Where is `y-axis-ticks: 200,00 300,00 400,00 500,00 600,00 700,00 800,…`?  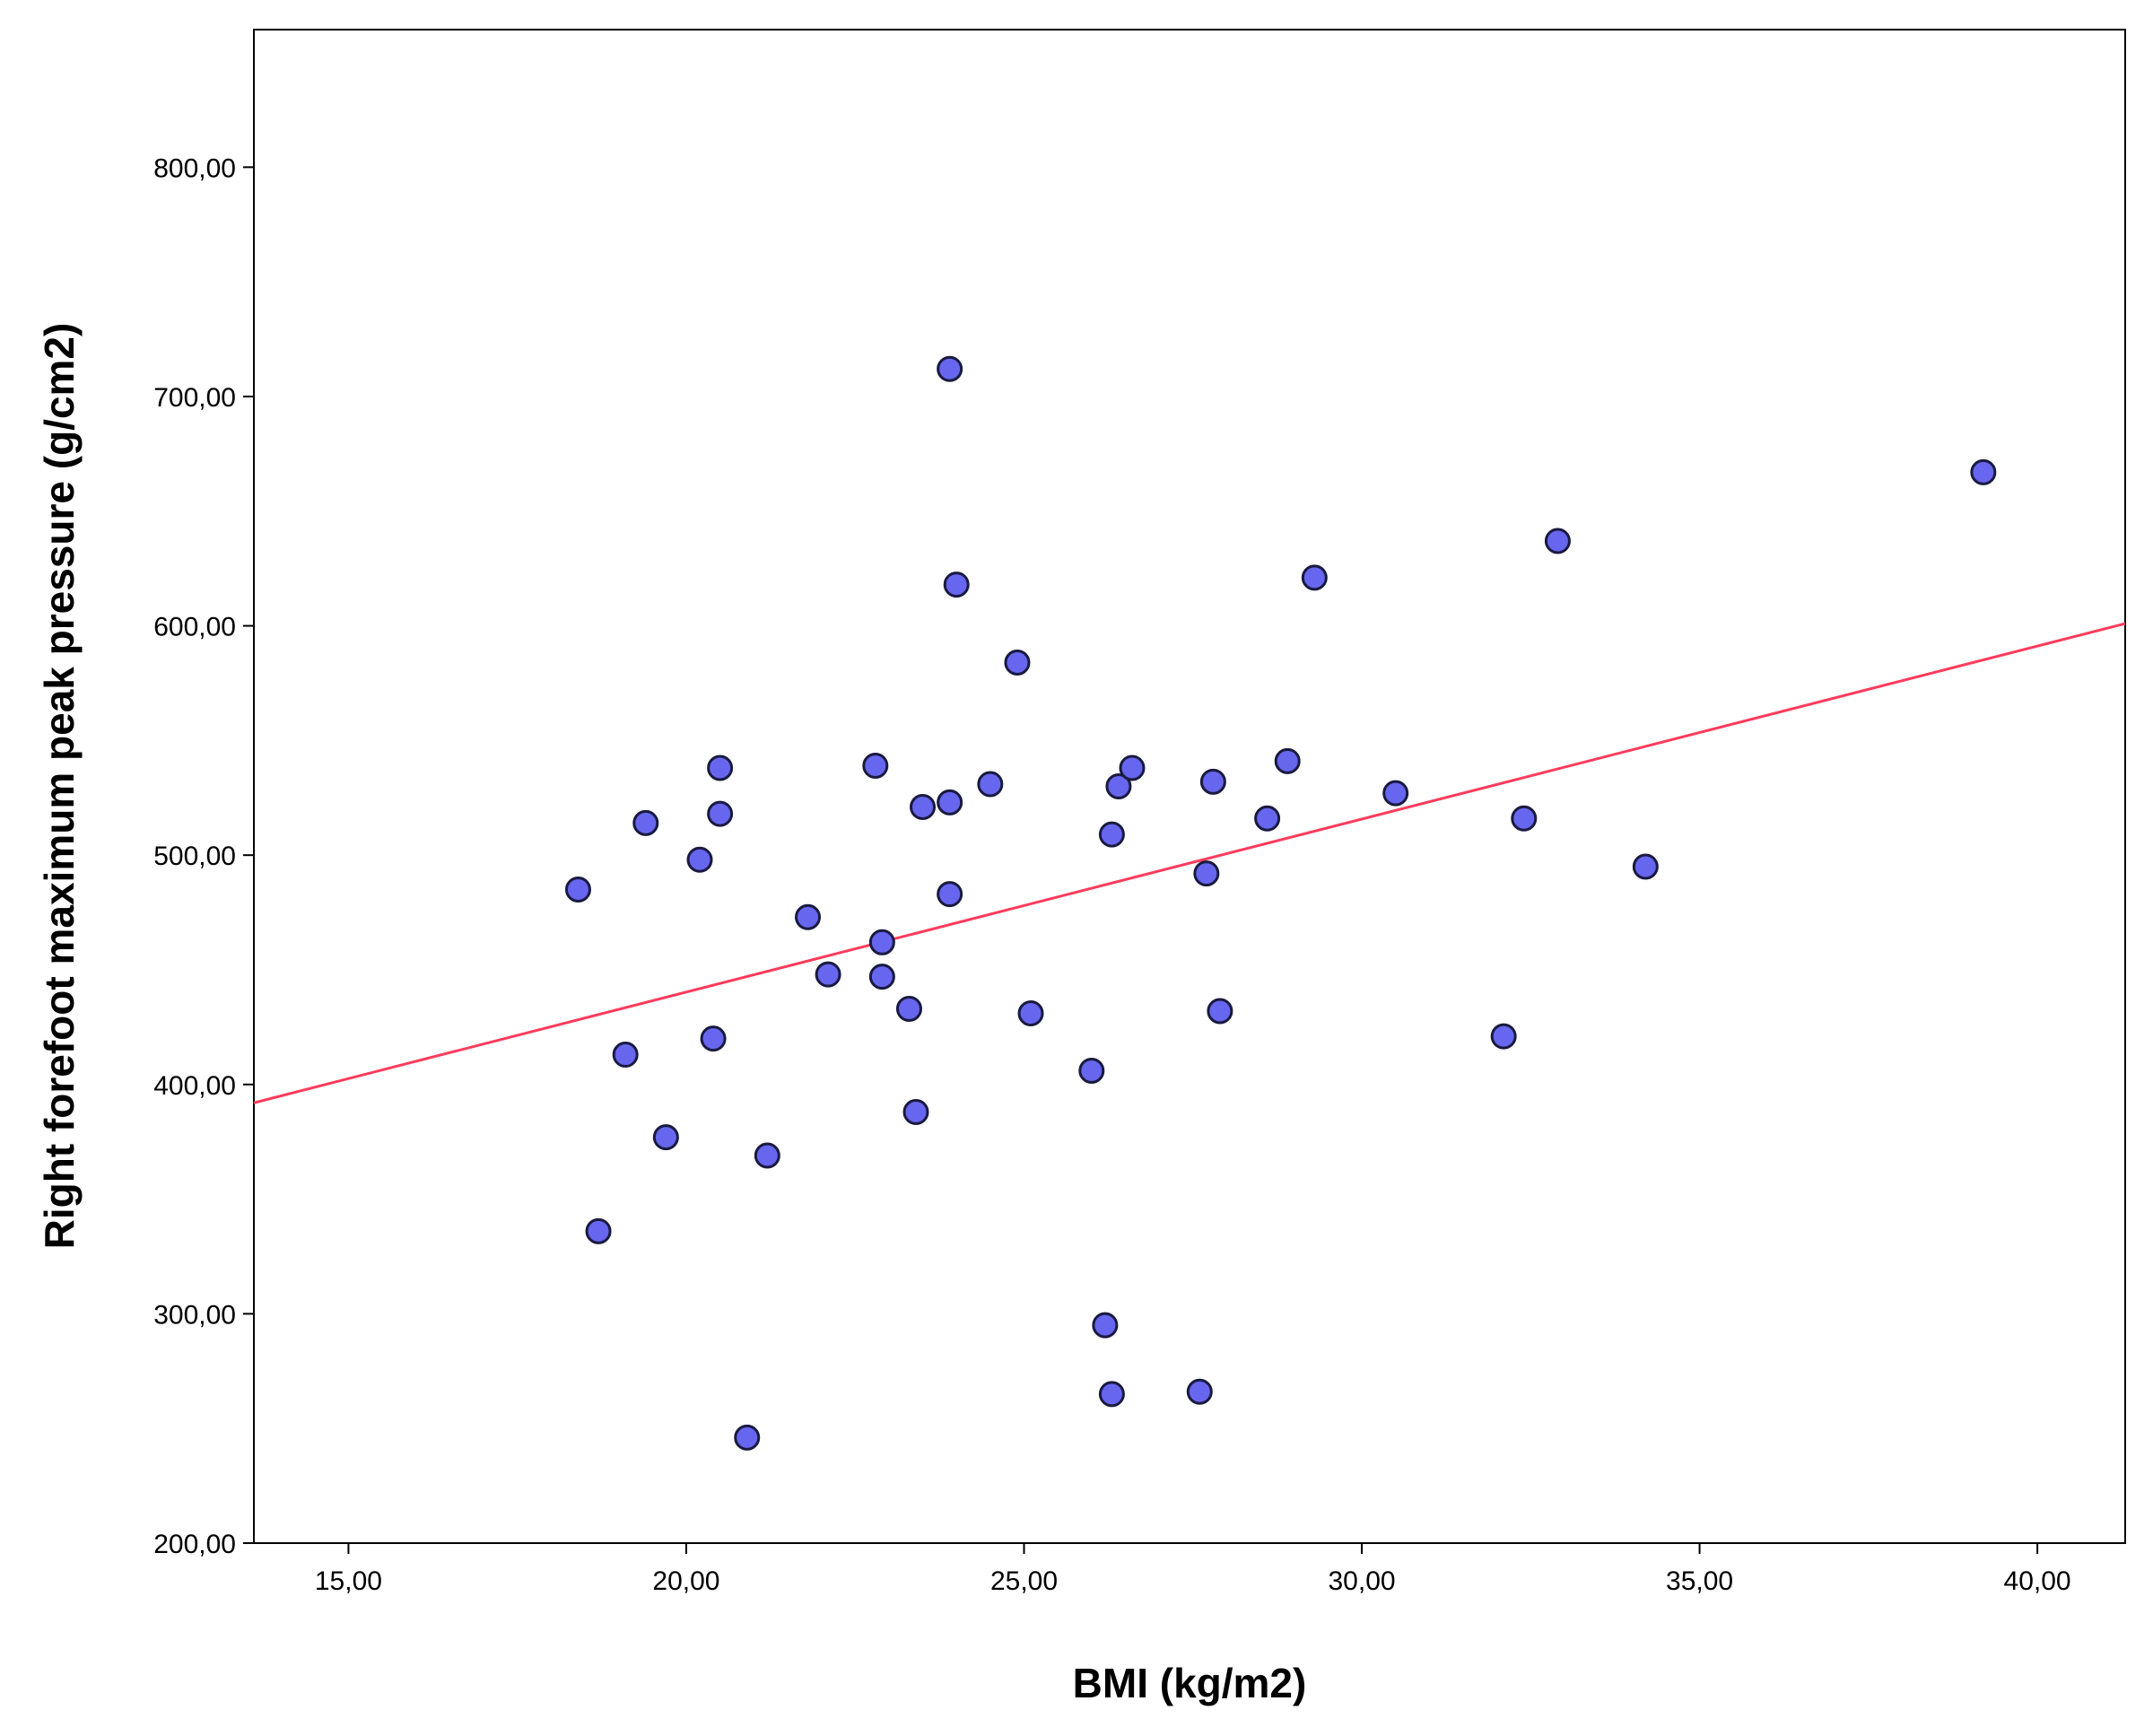
y-axis-ticks: 200,00 300,00 400,00 500,00 600,00 700,00 800,… is located at coordinates (203, 856).